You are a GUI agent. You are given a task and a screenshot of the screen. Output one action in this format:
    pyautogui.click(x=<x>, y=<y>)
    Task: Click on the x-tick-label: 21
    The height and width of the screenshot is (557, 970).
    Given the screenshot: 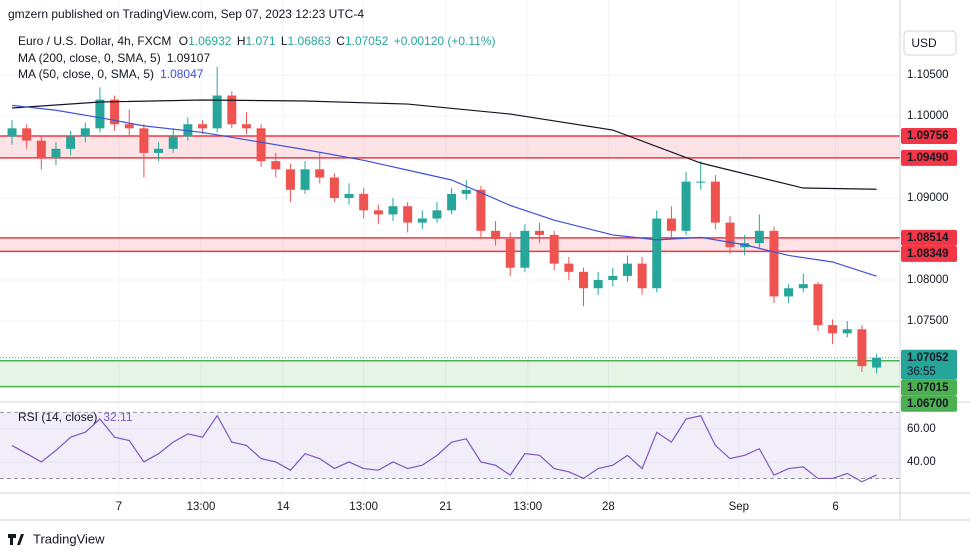 What is the action you would take?
    pyautogui.click(x=445, y=507)
    